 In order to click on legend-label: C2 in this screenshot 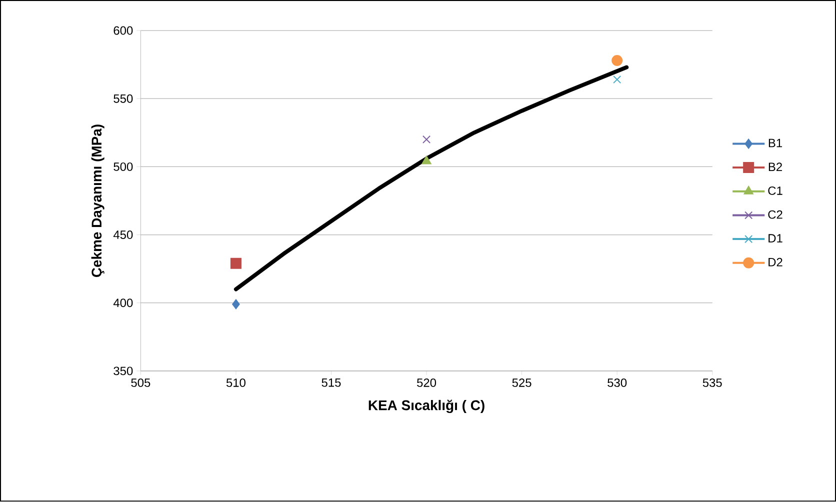, I will do `click(775, 214)`.